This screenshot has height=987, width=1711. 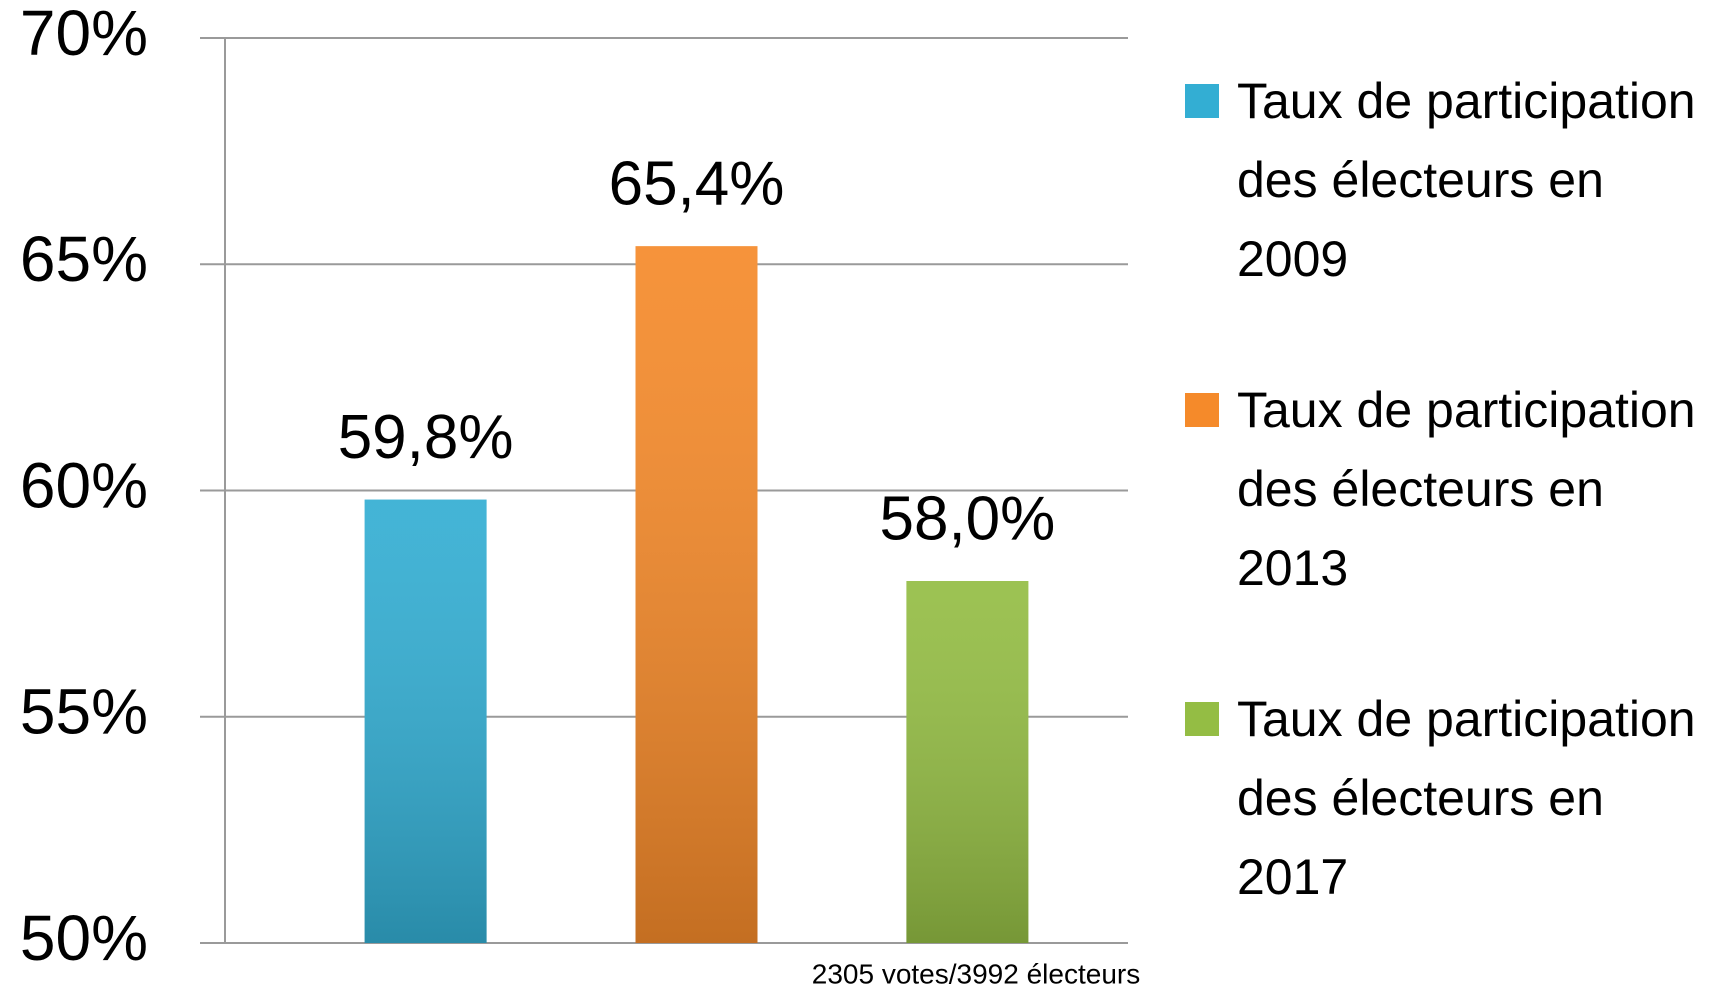 What do you see at coordinates (84, 34) in the screenshot?
I see `y-tick-label: 70%` at bounding box center [84, 34].